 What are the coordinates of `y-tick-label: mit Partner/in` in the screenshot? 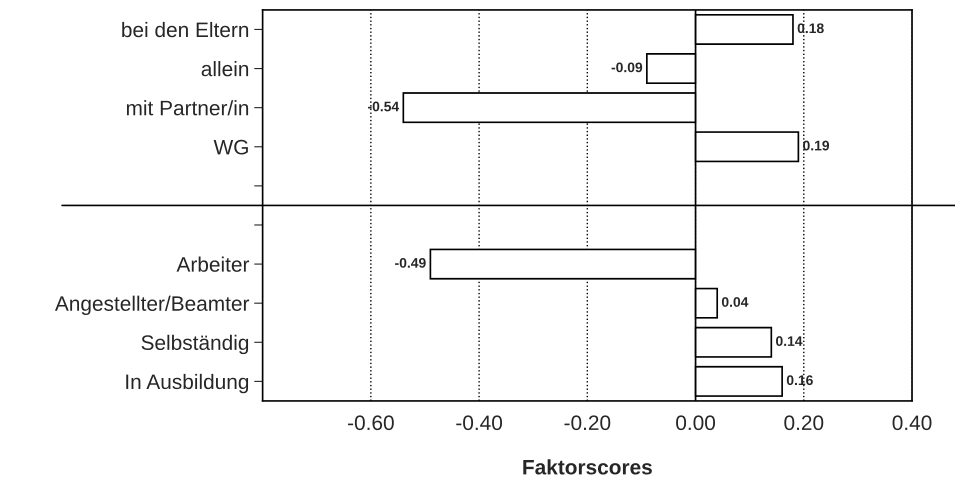 It's located at (187, 108).